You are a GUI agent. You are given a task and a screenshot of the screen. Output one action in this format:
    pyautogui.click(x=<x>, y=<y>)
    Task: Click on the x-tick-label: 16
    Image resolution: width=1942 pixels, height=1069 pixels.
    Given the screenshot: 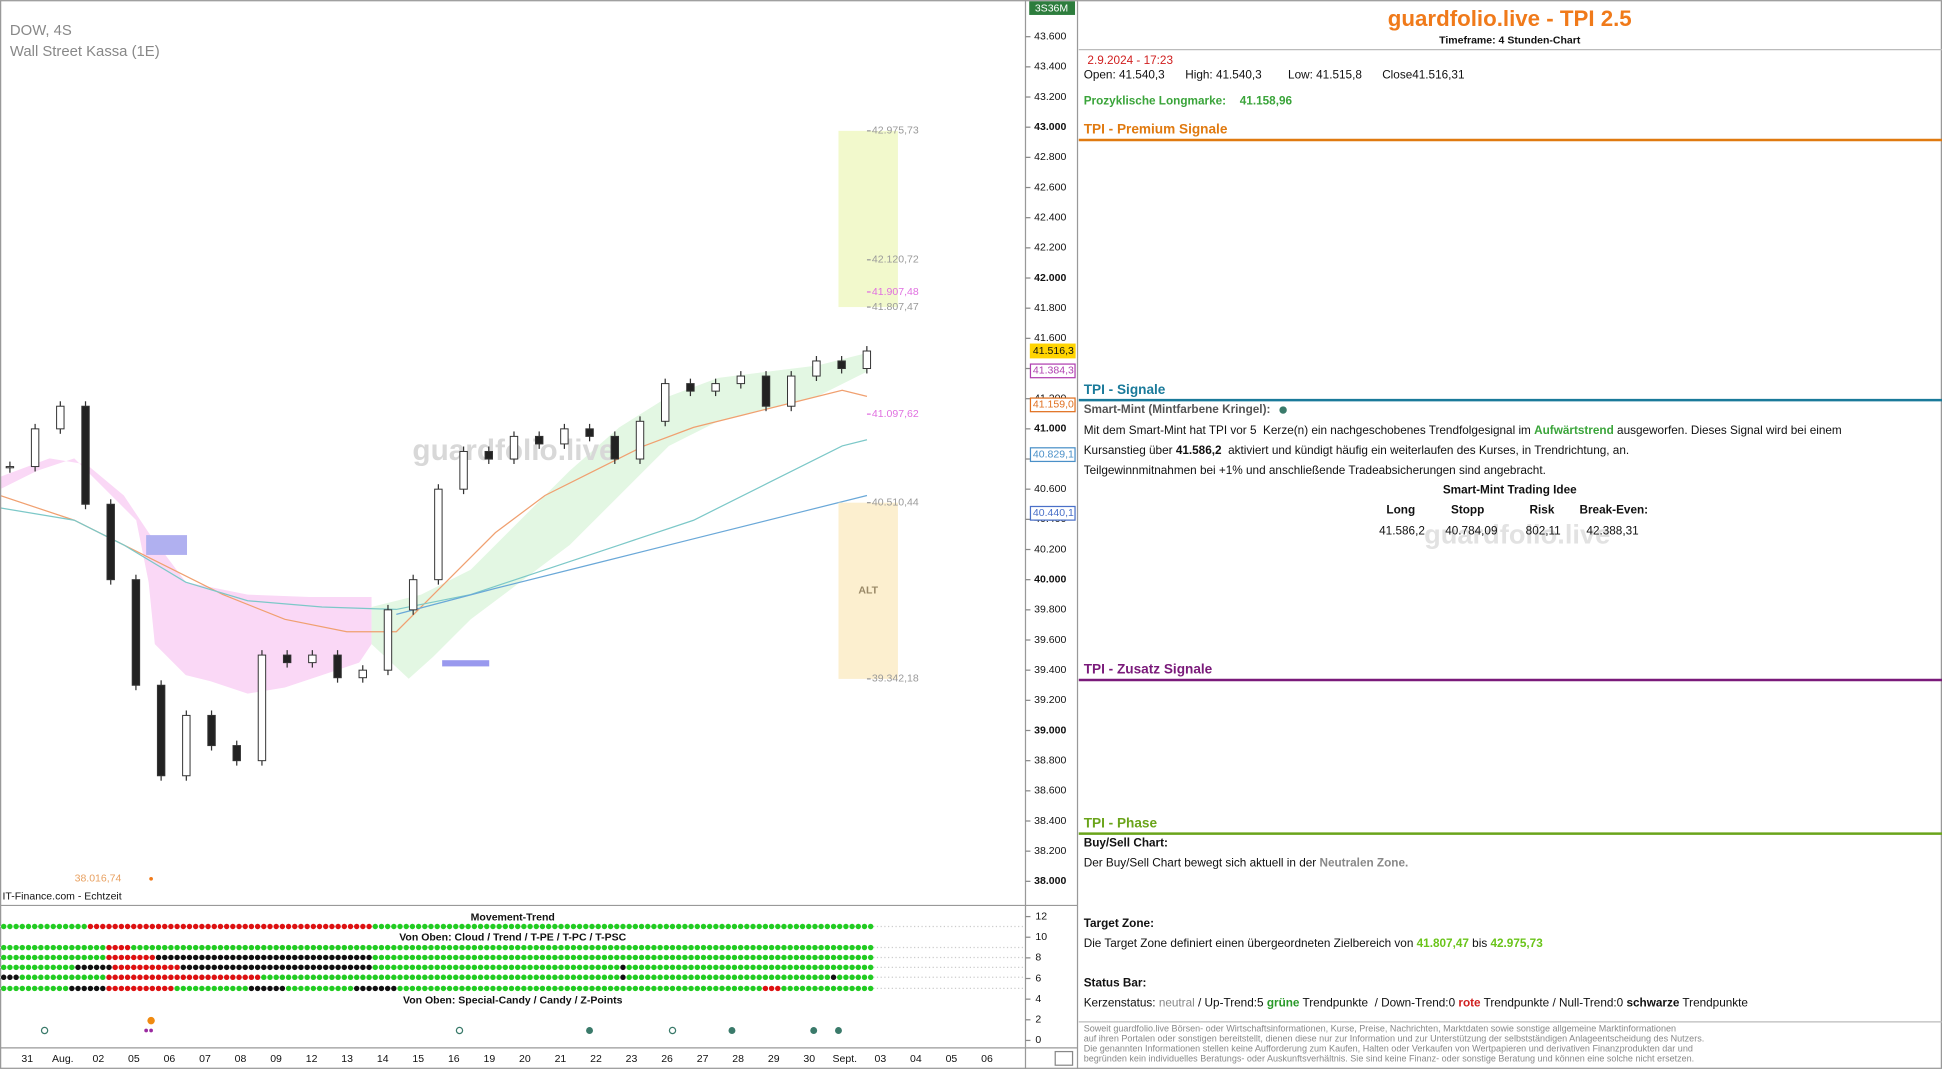 What is the action you would take?
    pyautogui.click(x=454, y=1059)
    